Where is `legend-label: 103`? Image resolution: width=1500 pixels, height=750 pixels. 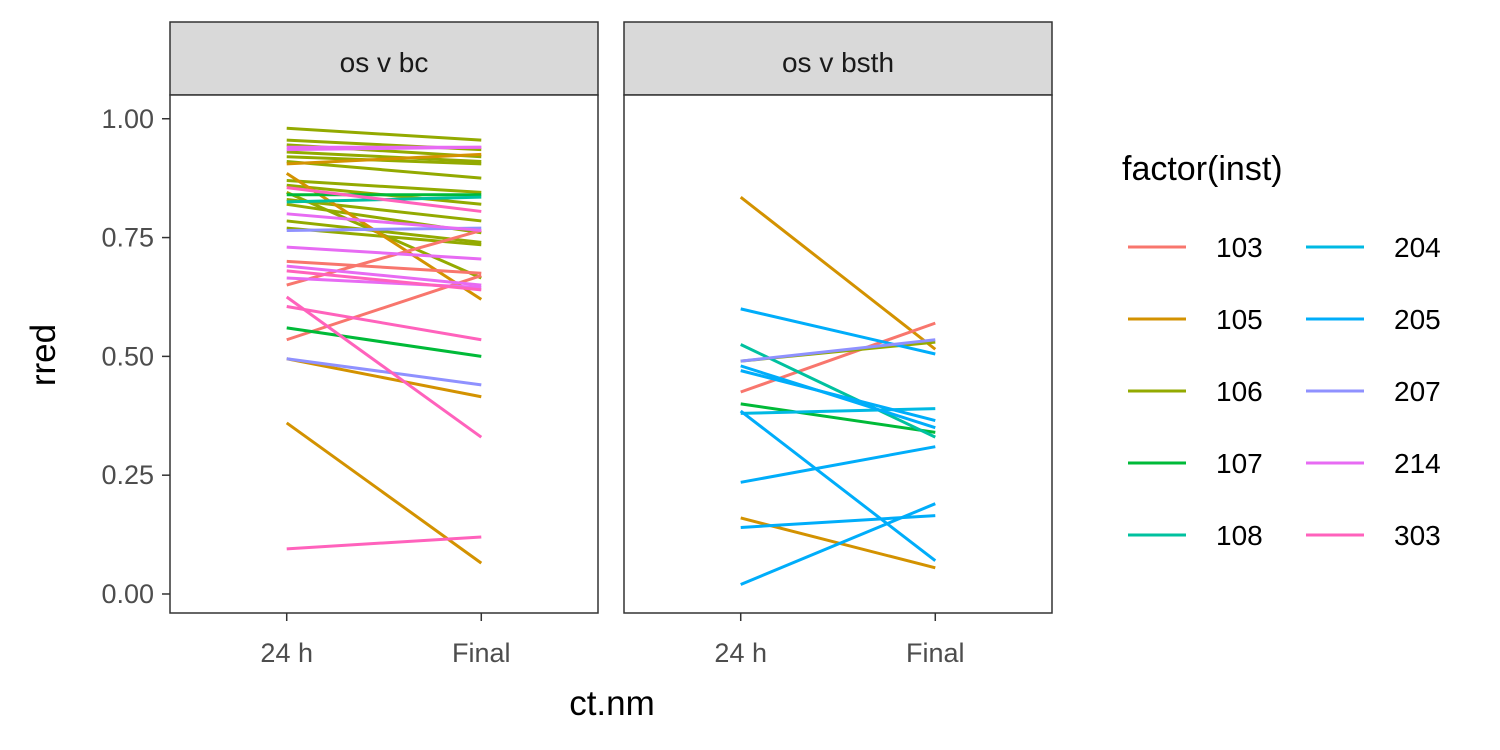
legend-label: 103 is located at coordinates (1239, 247).